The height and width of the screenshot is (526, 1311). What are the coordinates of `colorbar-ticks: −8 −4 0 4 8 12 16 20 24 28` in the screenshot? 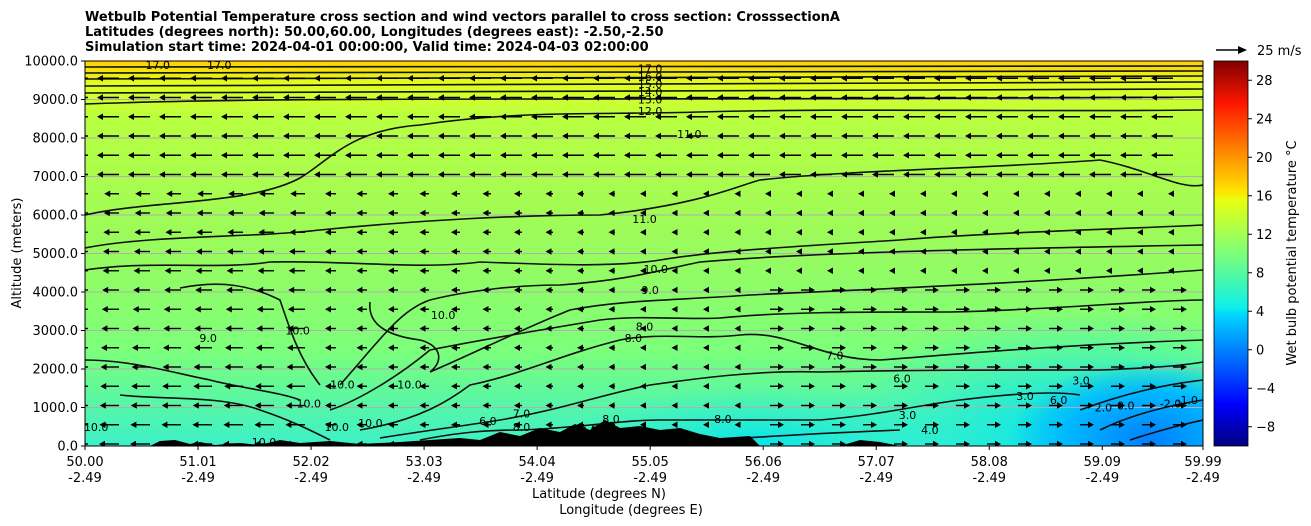 It's located at (1261, 254).